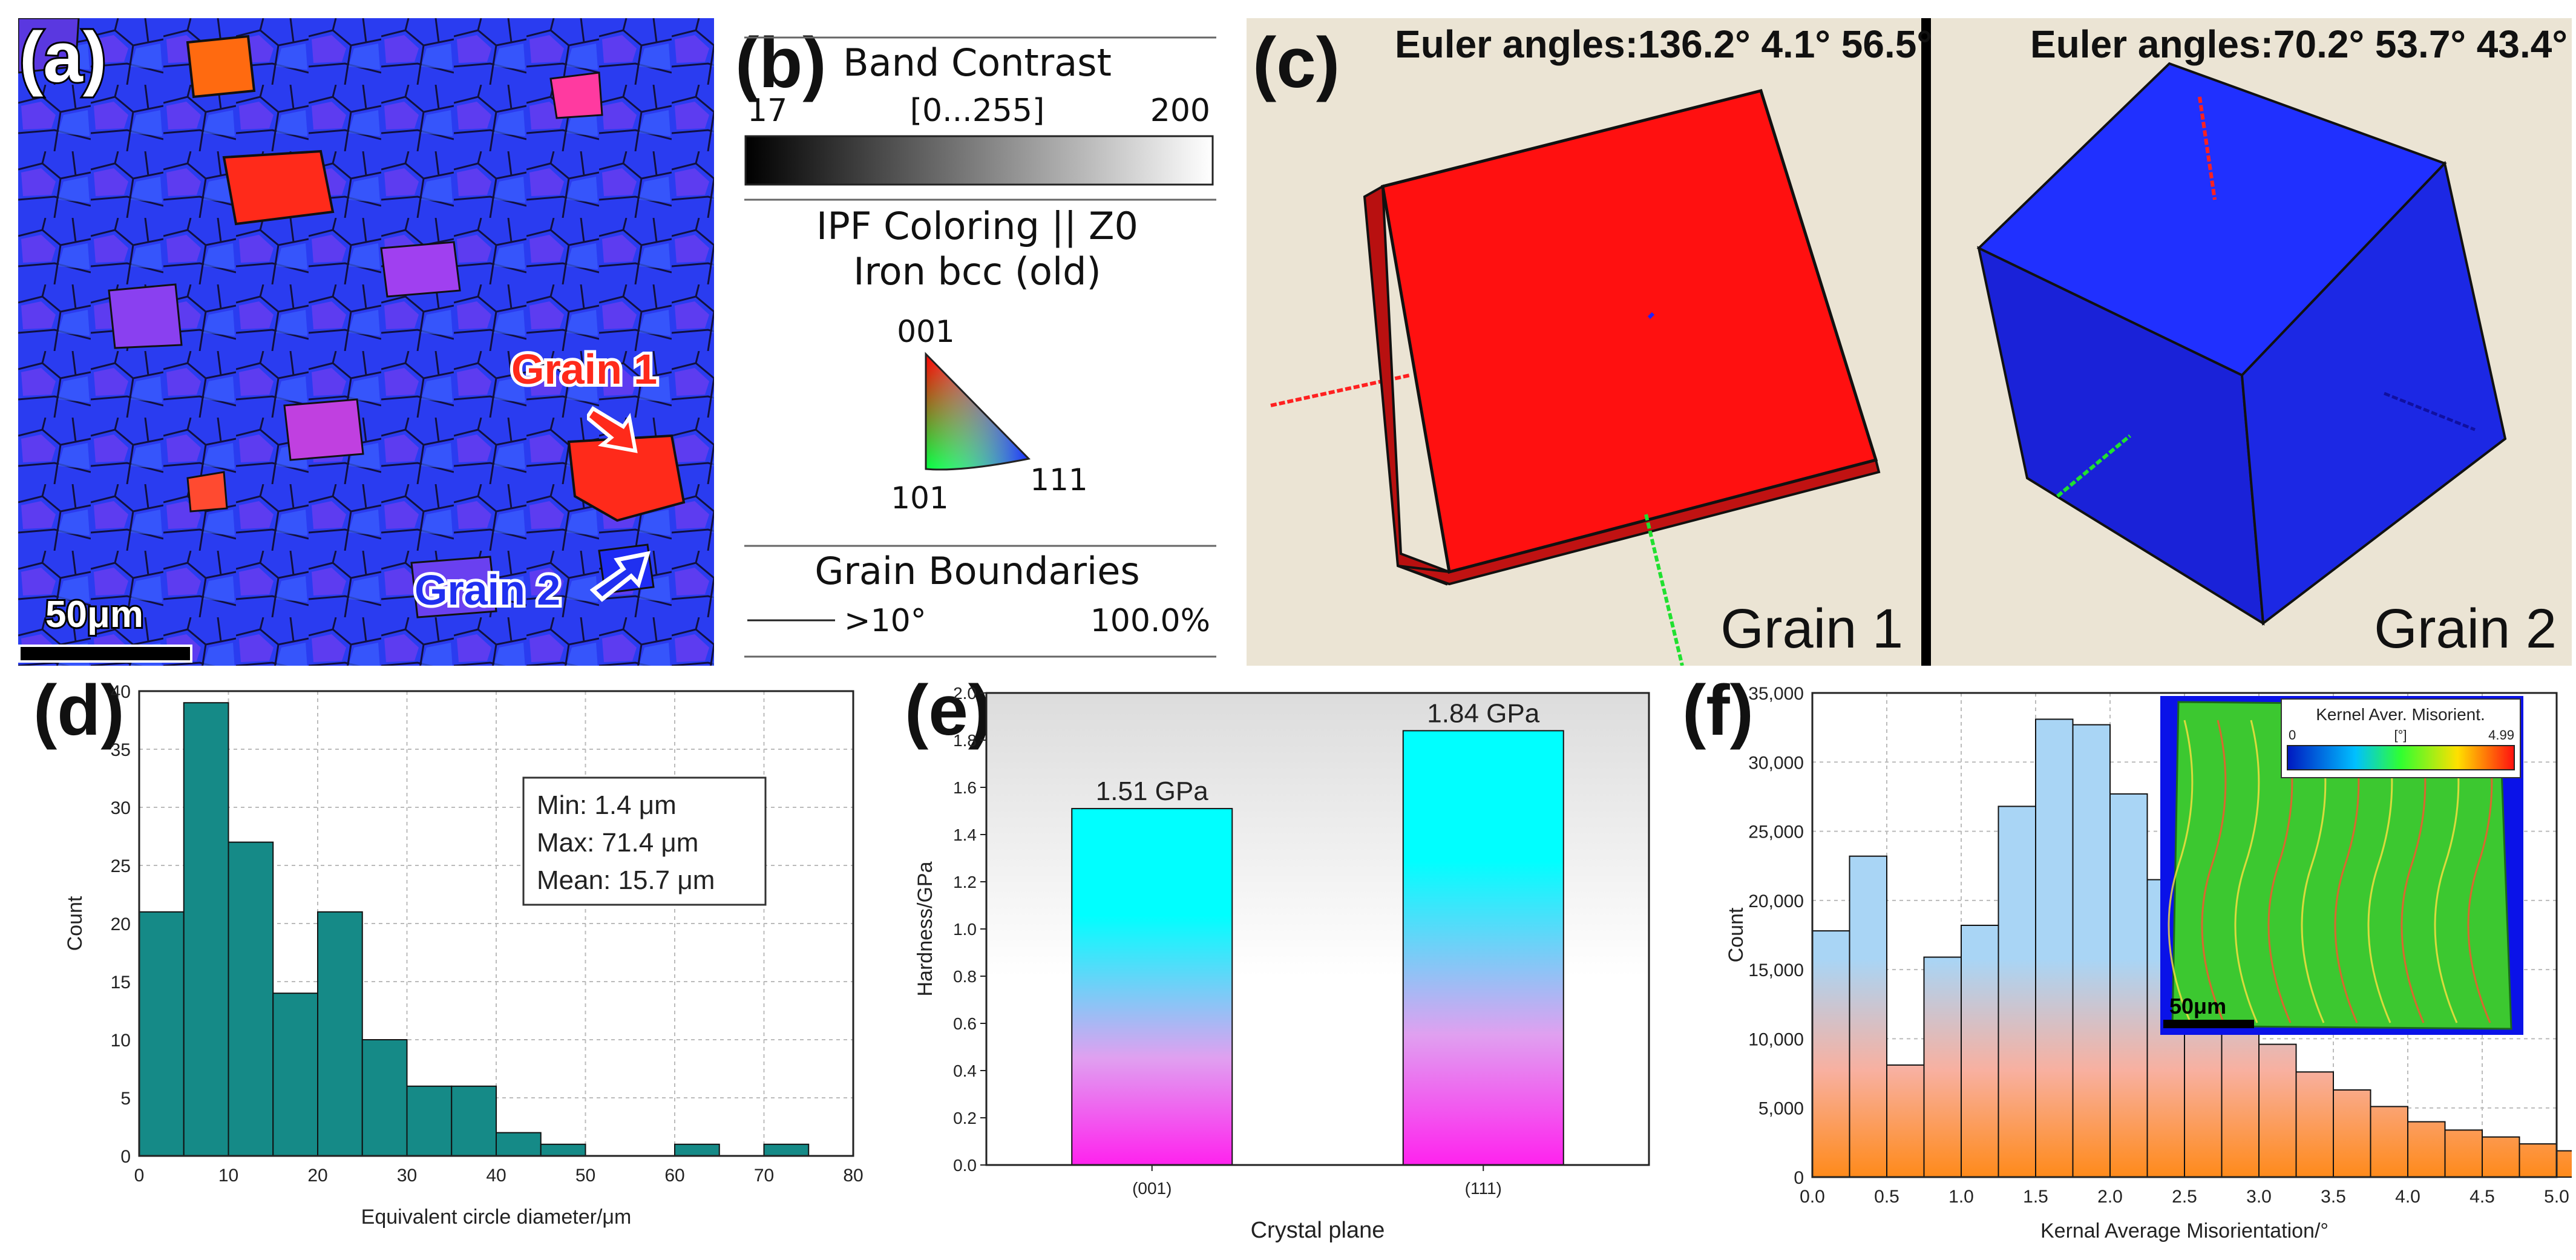  Describe the element at coordinates (2299, 44) in the screenshot. I see `grain-2-euler: Euler angles:70.2° 53.7° 43.4°` at that location.